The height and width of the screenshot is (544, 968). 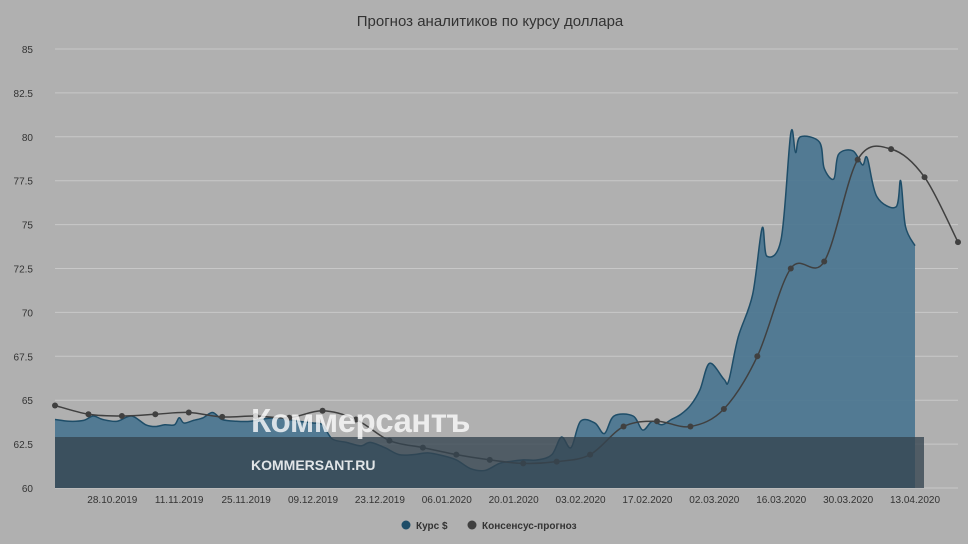 I want to click on kommersant-logo: Коммерсантъ, so click(x=360, y=420).